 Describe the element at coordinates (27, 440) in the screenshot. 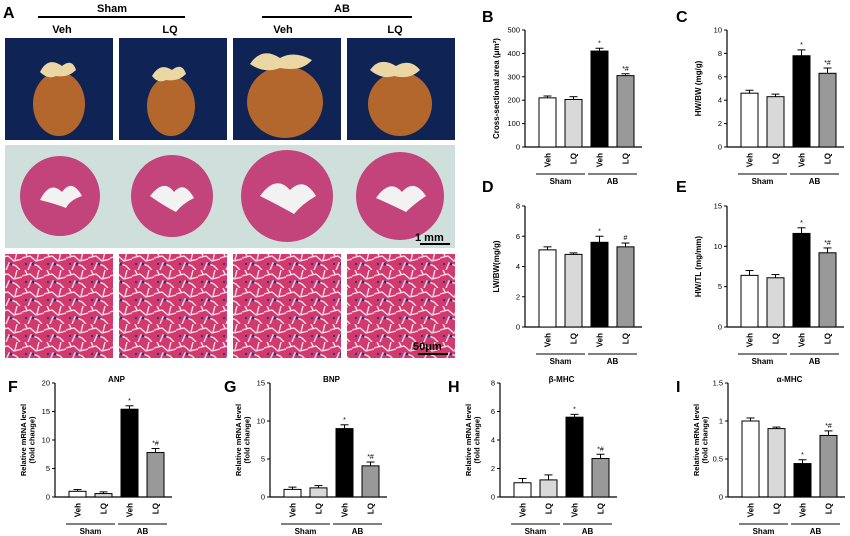

I see `y-axis-label-f: Relative mRNA level(fold change)` at that location.